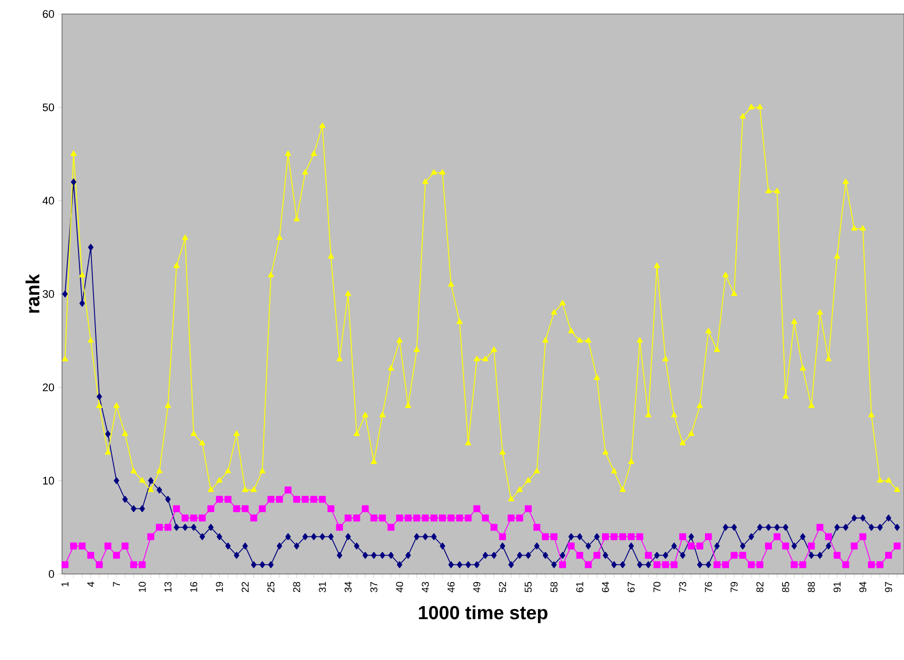 The width and height of the screenshot is (904, 660). I want to click on x-tick-label: 88, so click(811, 587).